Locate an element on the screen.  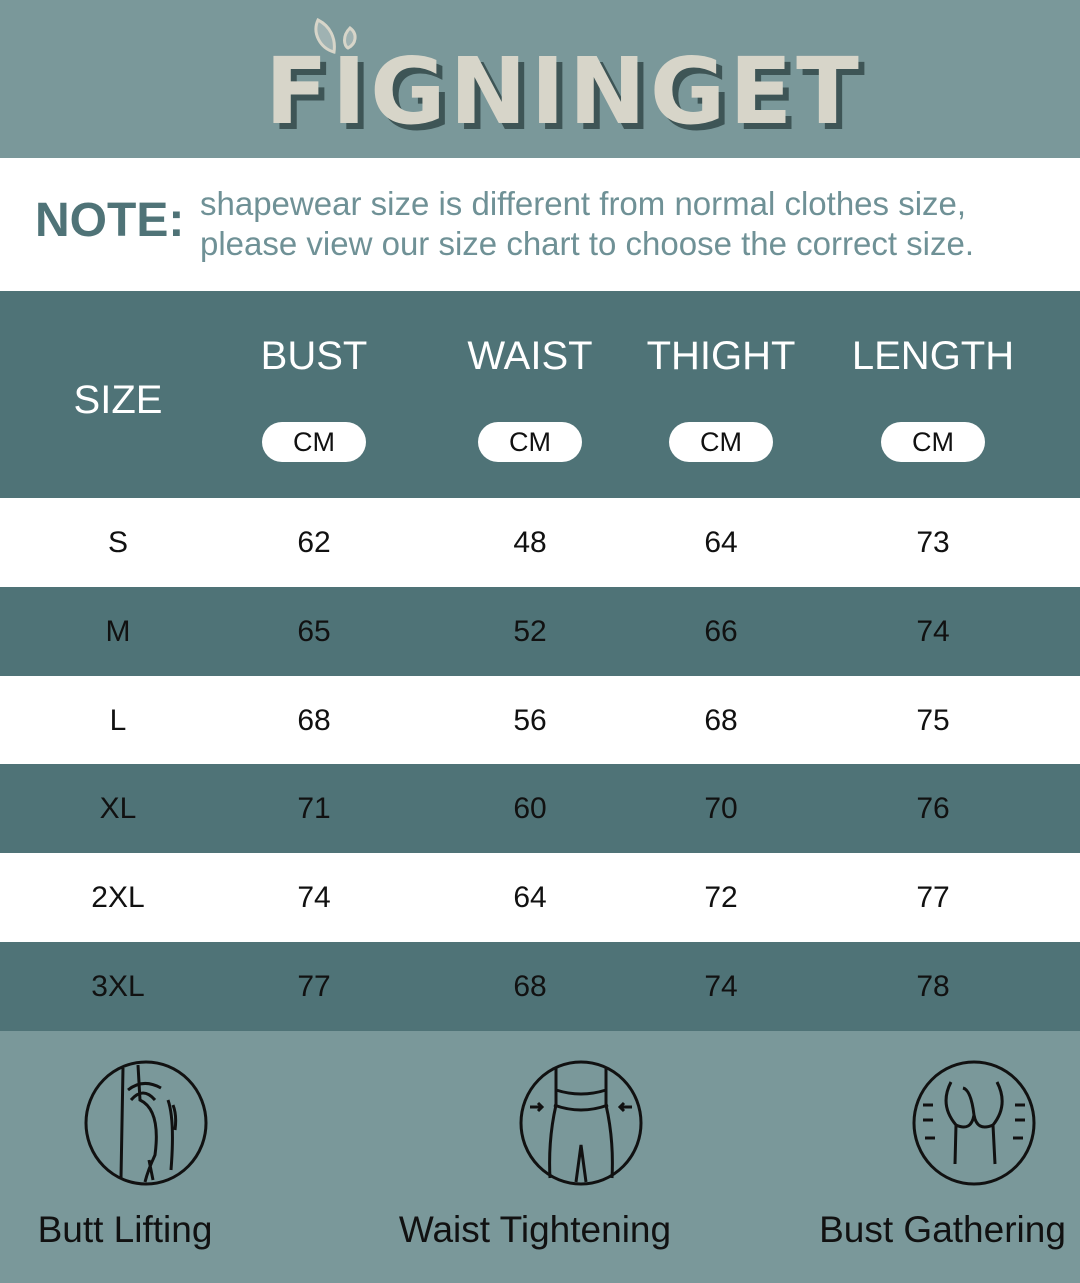
cell-length: 73 is located at coordinates (933, 542).